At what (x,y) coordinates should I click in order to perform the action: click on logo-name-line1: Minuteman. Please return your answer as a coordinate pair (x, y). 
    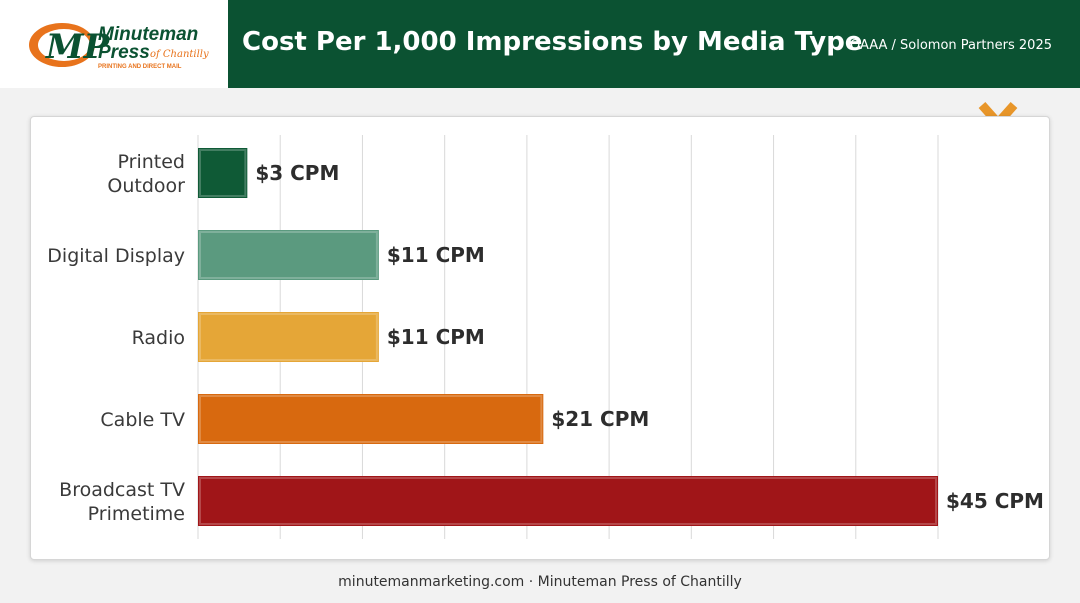
    Looking at the image, I should click on (148, 34).